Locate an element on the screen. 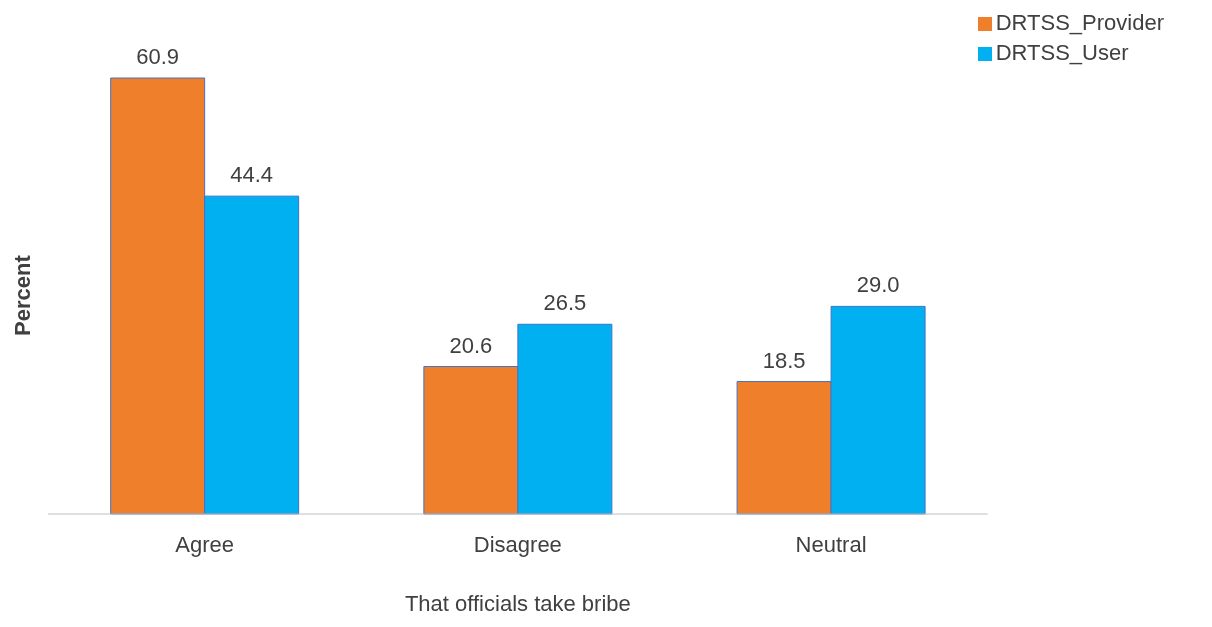 The width and height of the screenshot is (1212, 627). data-label: 18.5 is located at coordinates (784, 360).